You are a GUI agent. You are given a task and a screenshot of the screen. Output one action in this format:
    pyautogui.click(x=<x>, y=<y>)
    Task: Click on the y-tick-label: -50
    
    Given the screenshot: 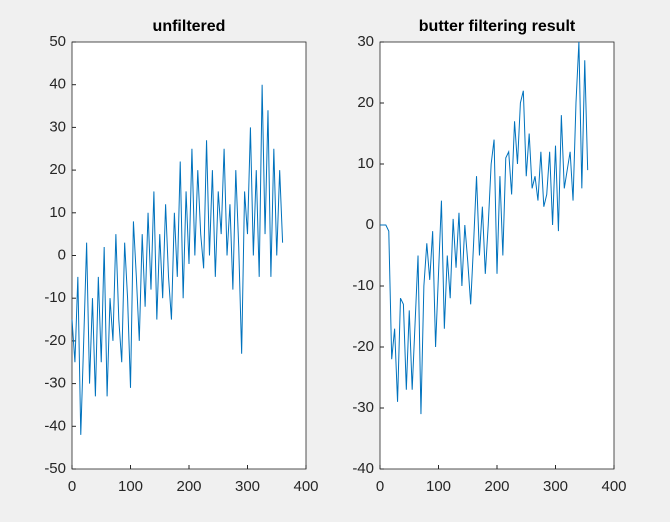 What is the action you would take?
    pyautogui.click(x=55, y=468)
    